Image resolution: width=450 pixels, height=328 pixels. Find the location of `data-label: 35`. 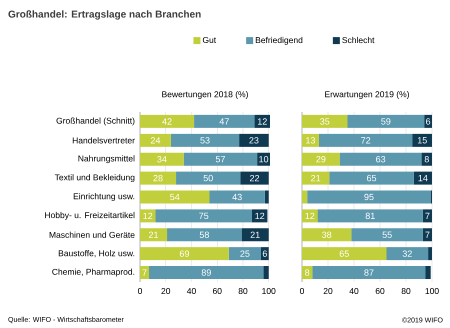

data-label: 35 is located at coordinates (325, 121).